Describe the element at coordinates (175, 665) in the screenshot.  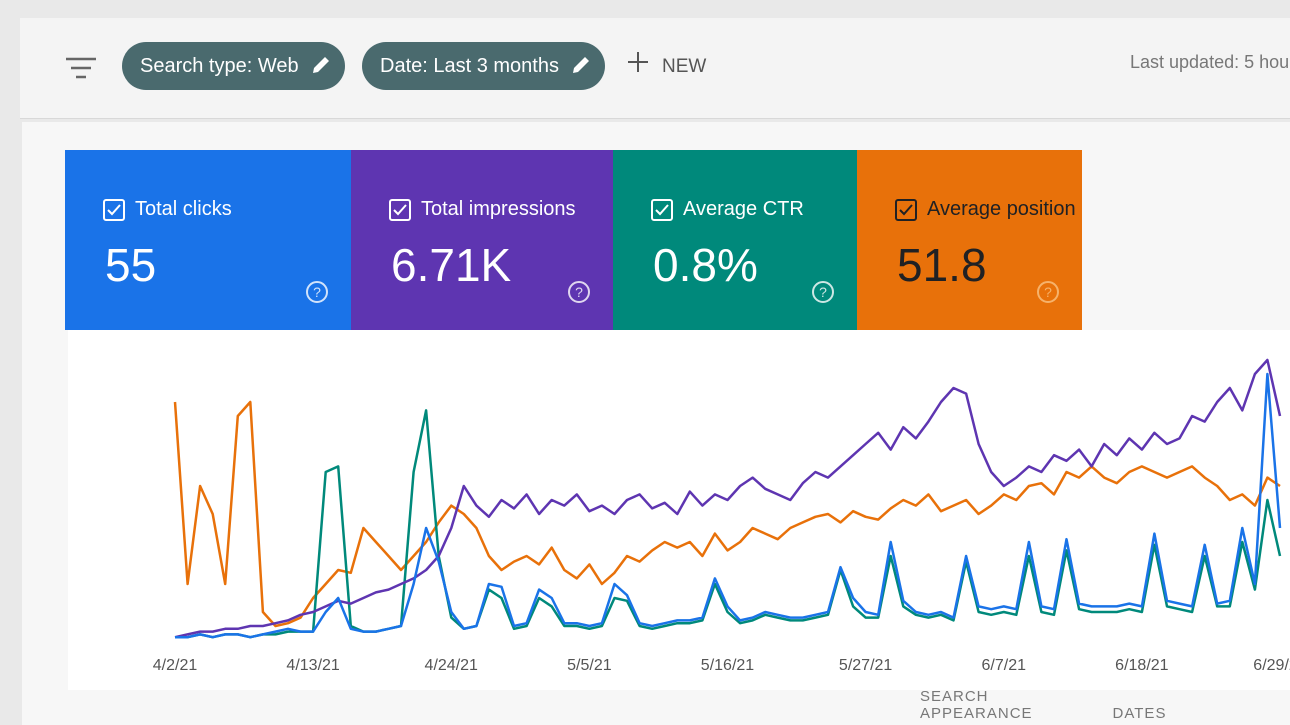
I see `x-tick-label: 4/2/21` at that location.